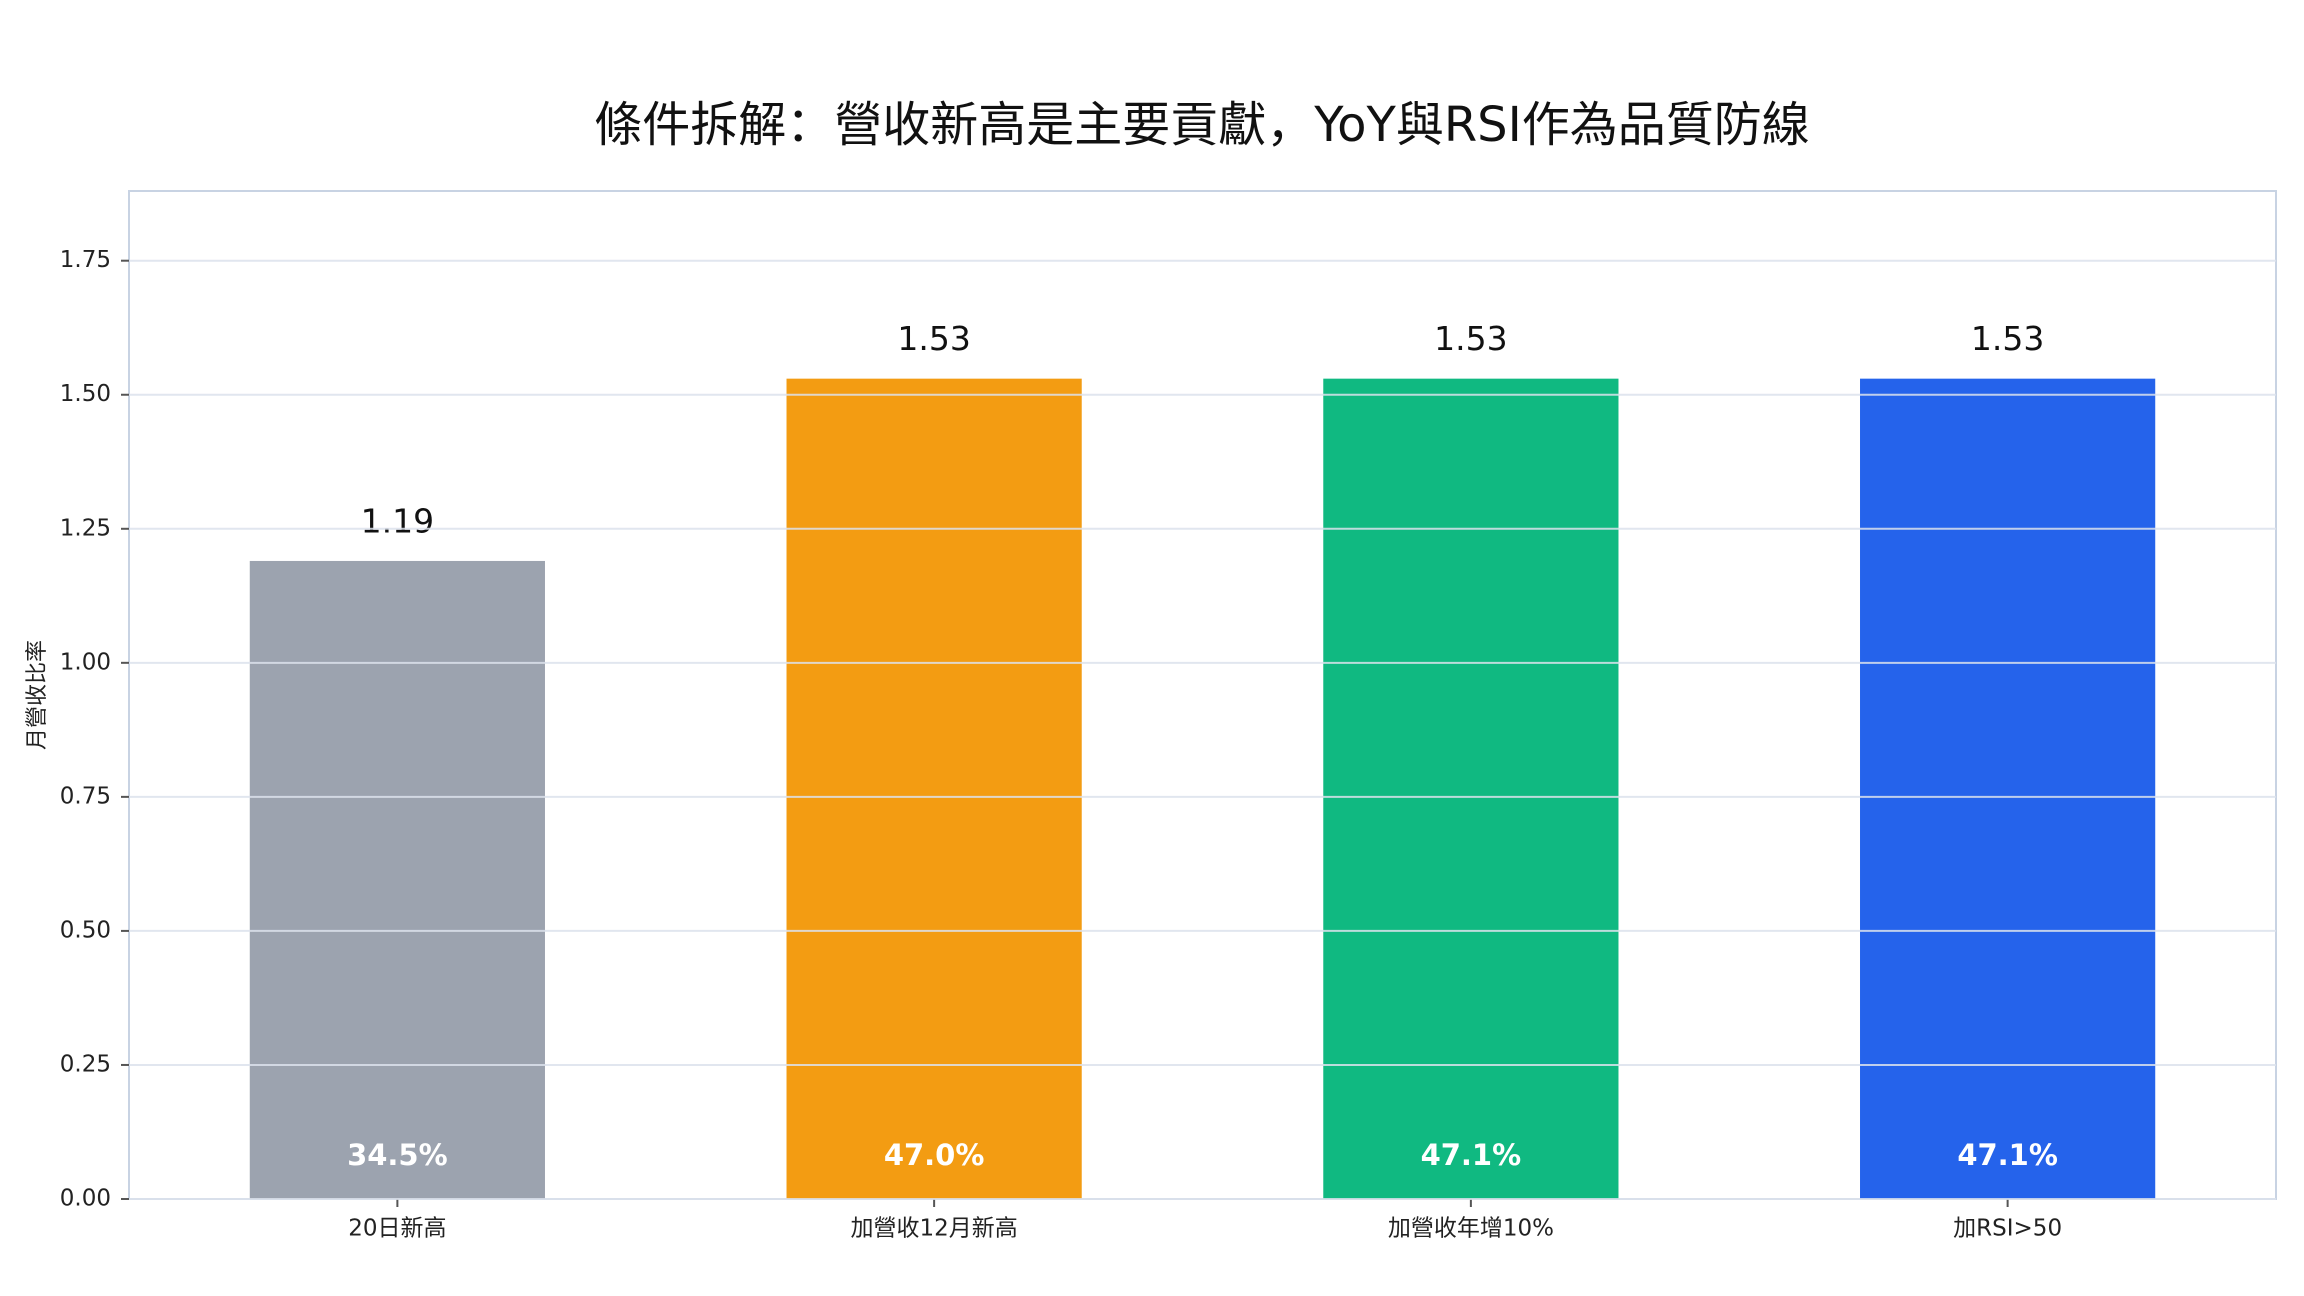 The height and width of the screenshot is (1296, 2304). What do you see at coordinates (934, 1155) in the screenshot?
I see `bar-inner-label: 47.0%` at bounding box center [934, 1155].